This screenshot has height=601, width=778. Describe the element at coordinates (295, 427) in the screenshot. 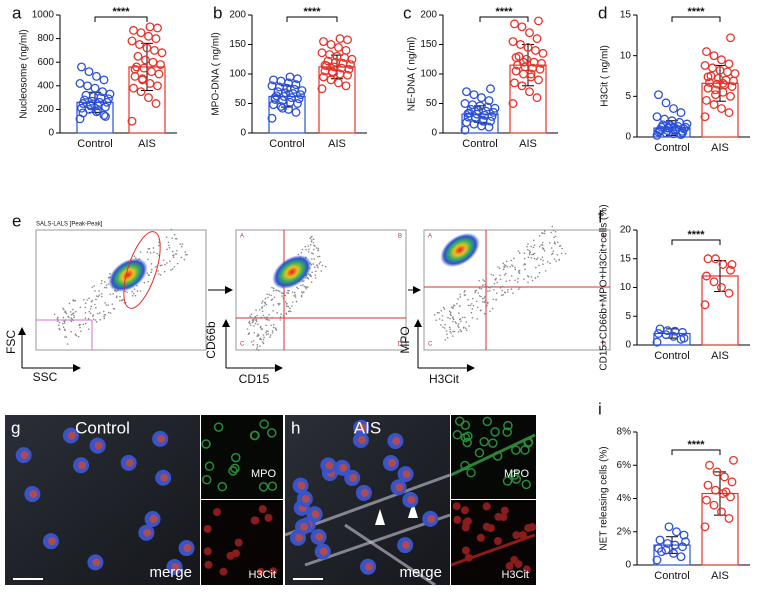

I see `panel-letter: h` at that location.